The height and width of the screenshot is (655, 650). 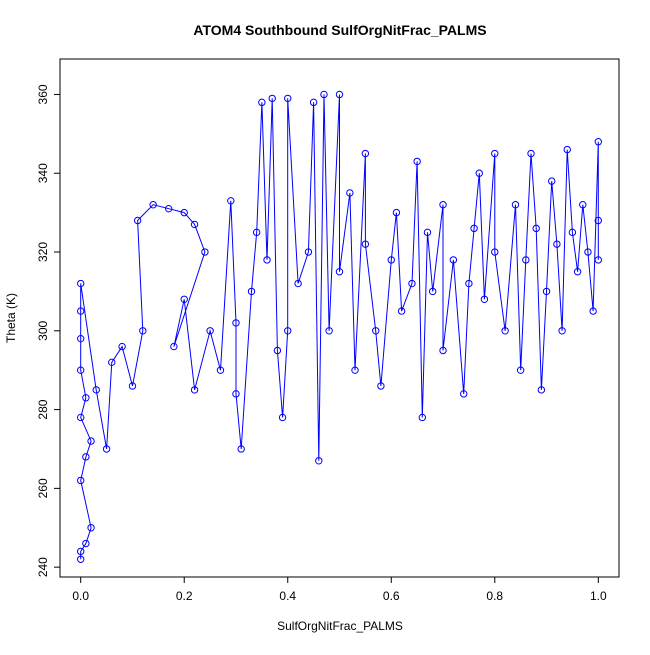 What do you see at coordinates (43, 252) in the screenshot?
I see `y-tick-label: 320` at bounding box center [43, 252].